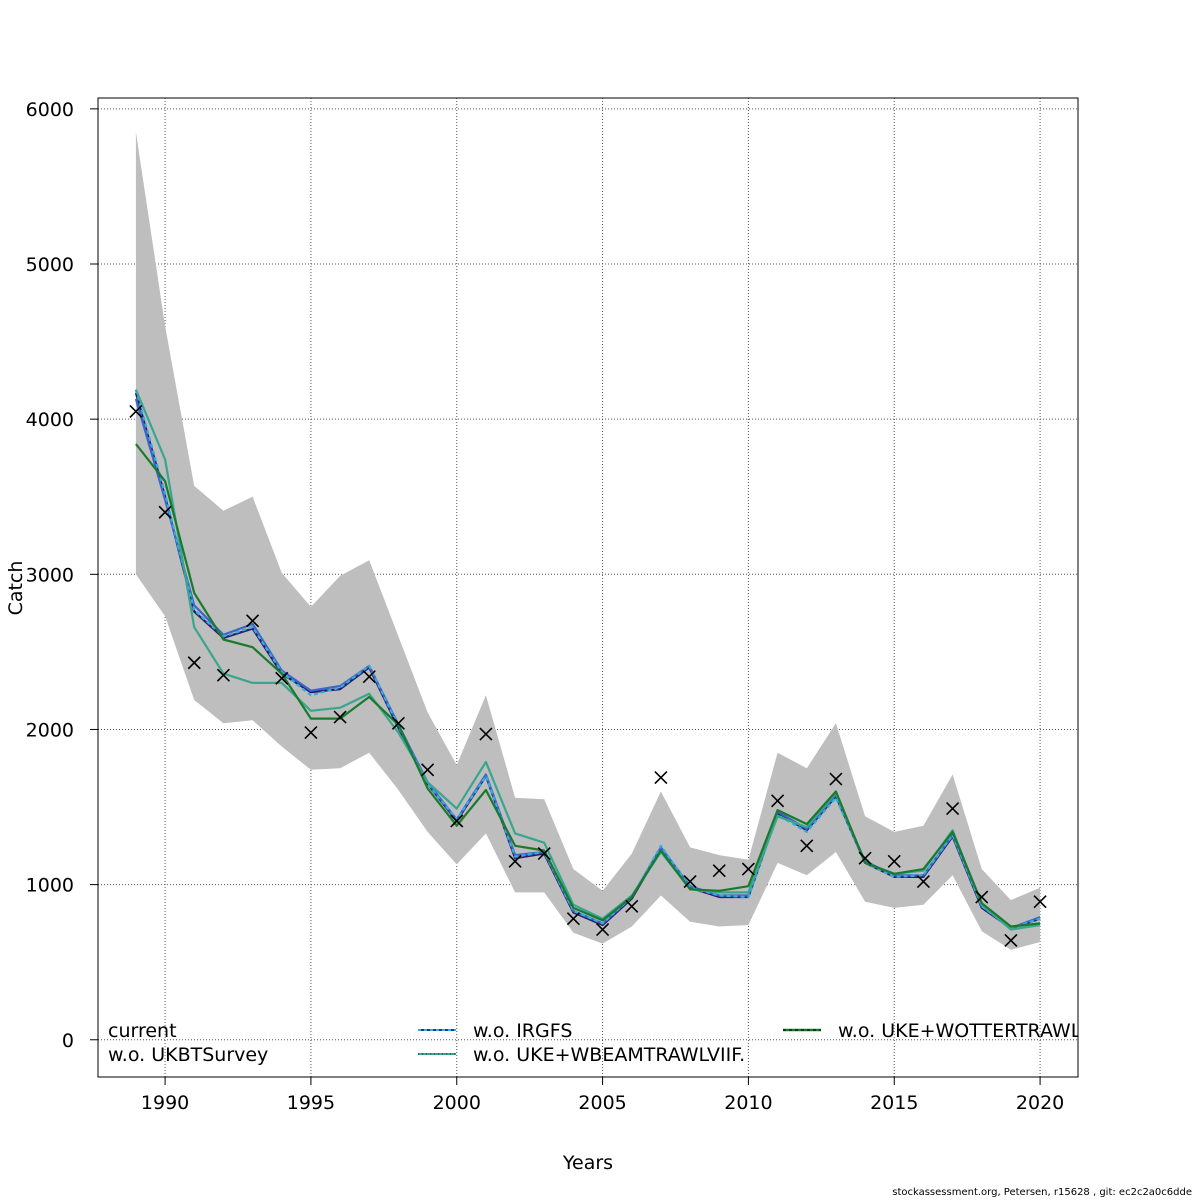 The width and height of the screenshot is (1200, 1200). I want to click on y-tick-label: 6000, so click(50, 110).